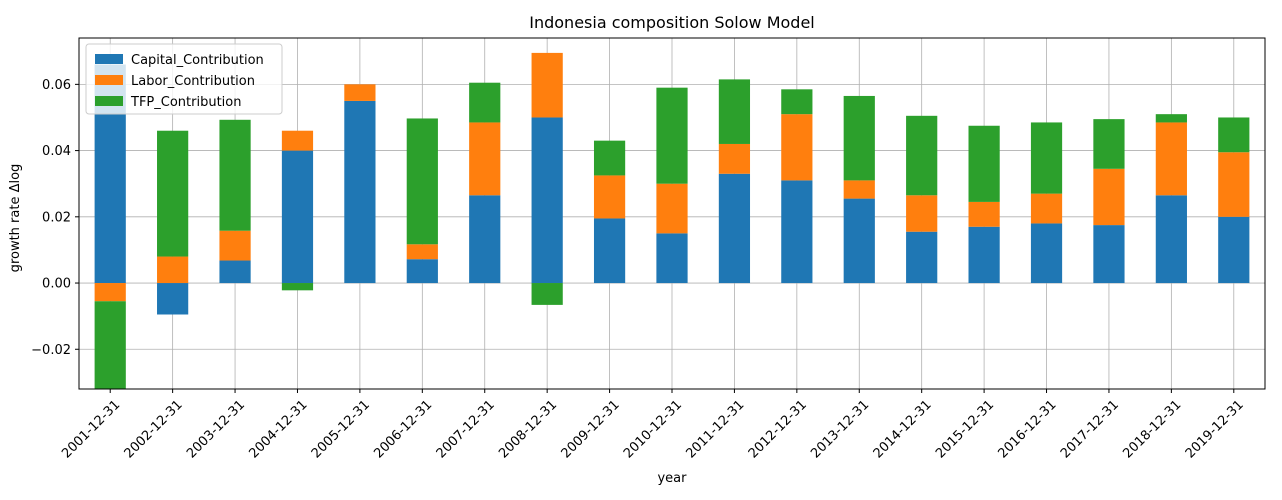  I want to click on x-tick-label: 2015-12-31, so click(965, 429).